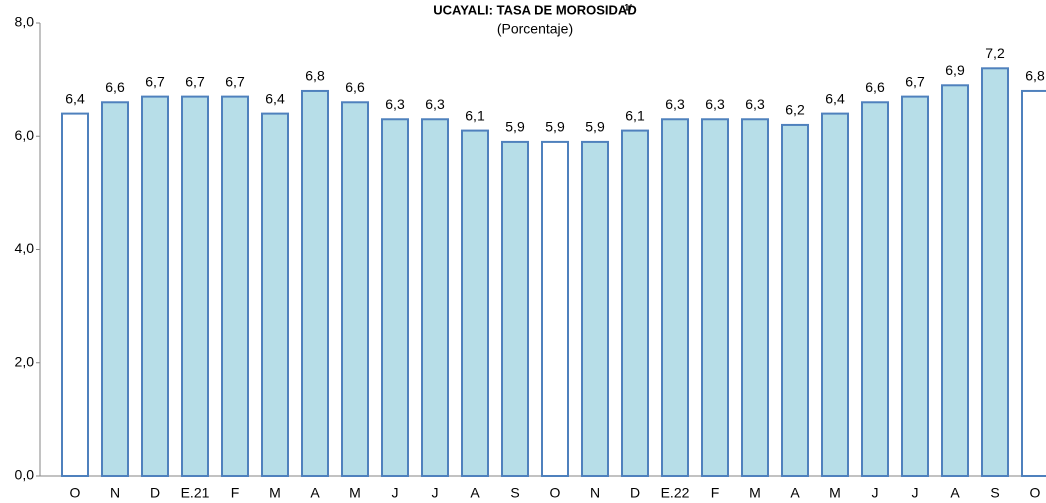 Image resolution: width=1046 pixels, height=503 pixels. Describe the element at coordinates (795, 110) in the screenshot. I see `value-label: 6,2` at that location.